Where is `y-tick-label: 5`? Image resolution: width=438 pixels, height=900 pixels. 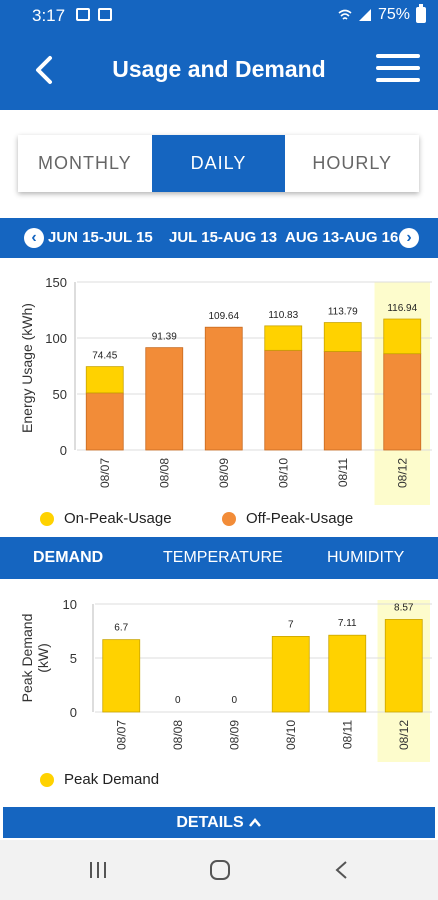 y-tick-label: 5 is located at coordinates (73, 658).